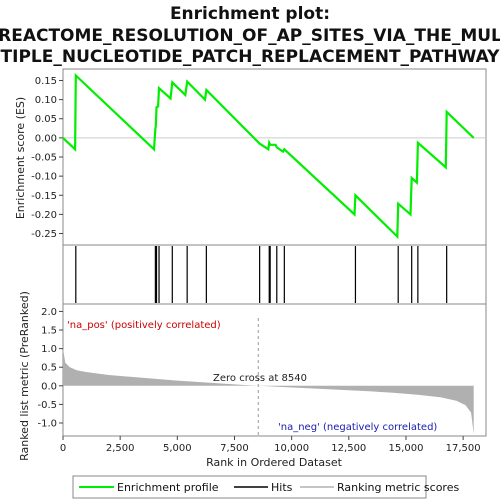  I want to click on metric-y-tick-label: 0.0, so click(49, 386).